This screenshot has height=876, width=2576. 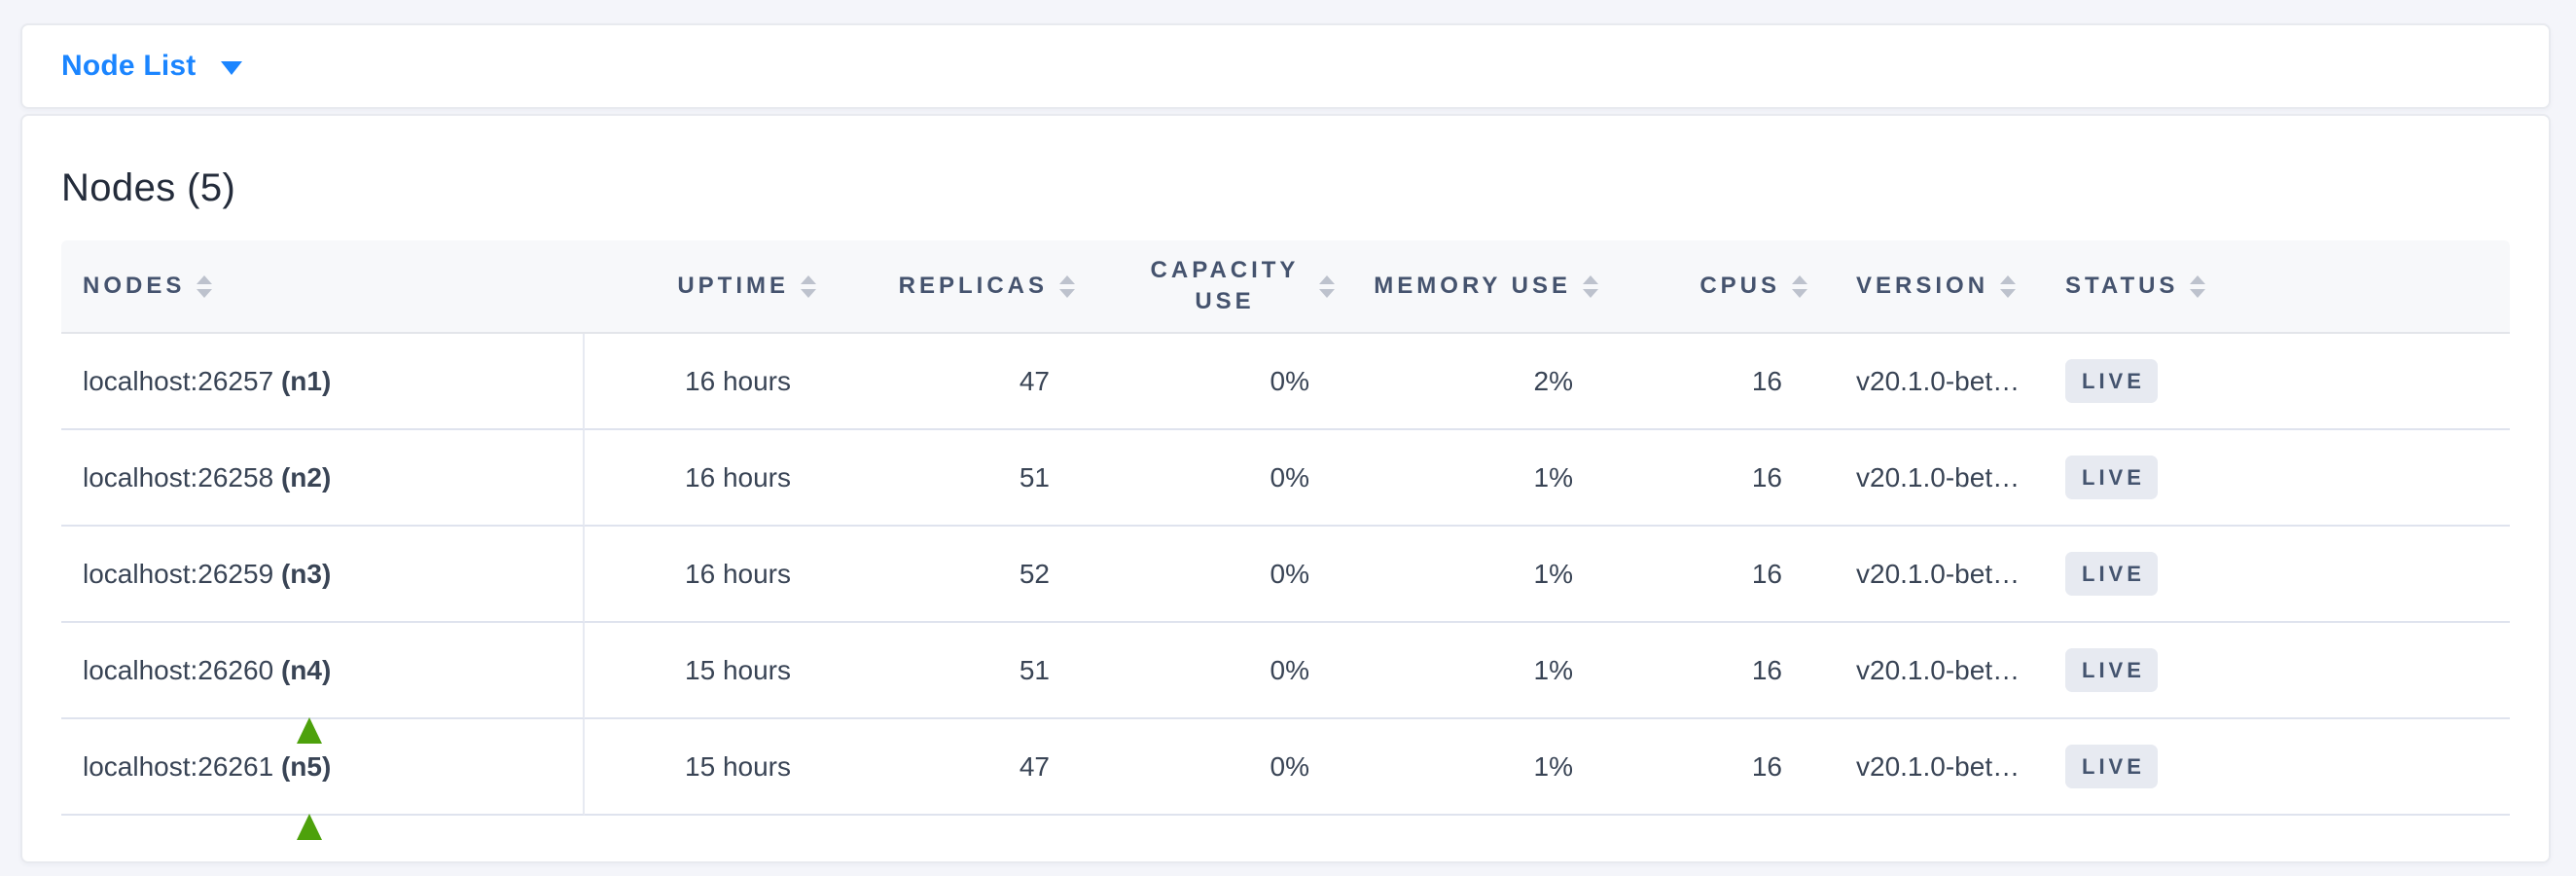 What do you see at coordinates (1739, 286) in the screenshot?
I see `column-label: CPUS` at bounding box center [1739, 286].